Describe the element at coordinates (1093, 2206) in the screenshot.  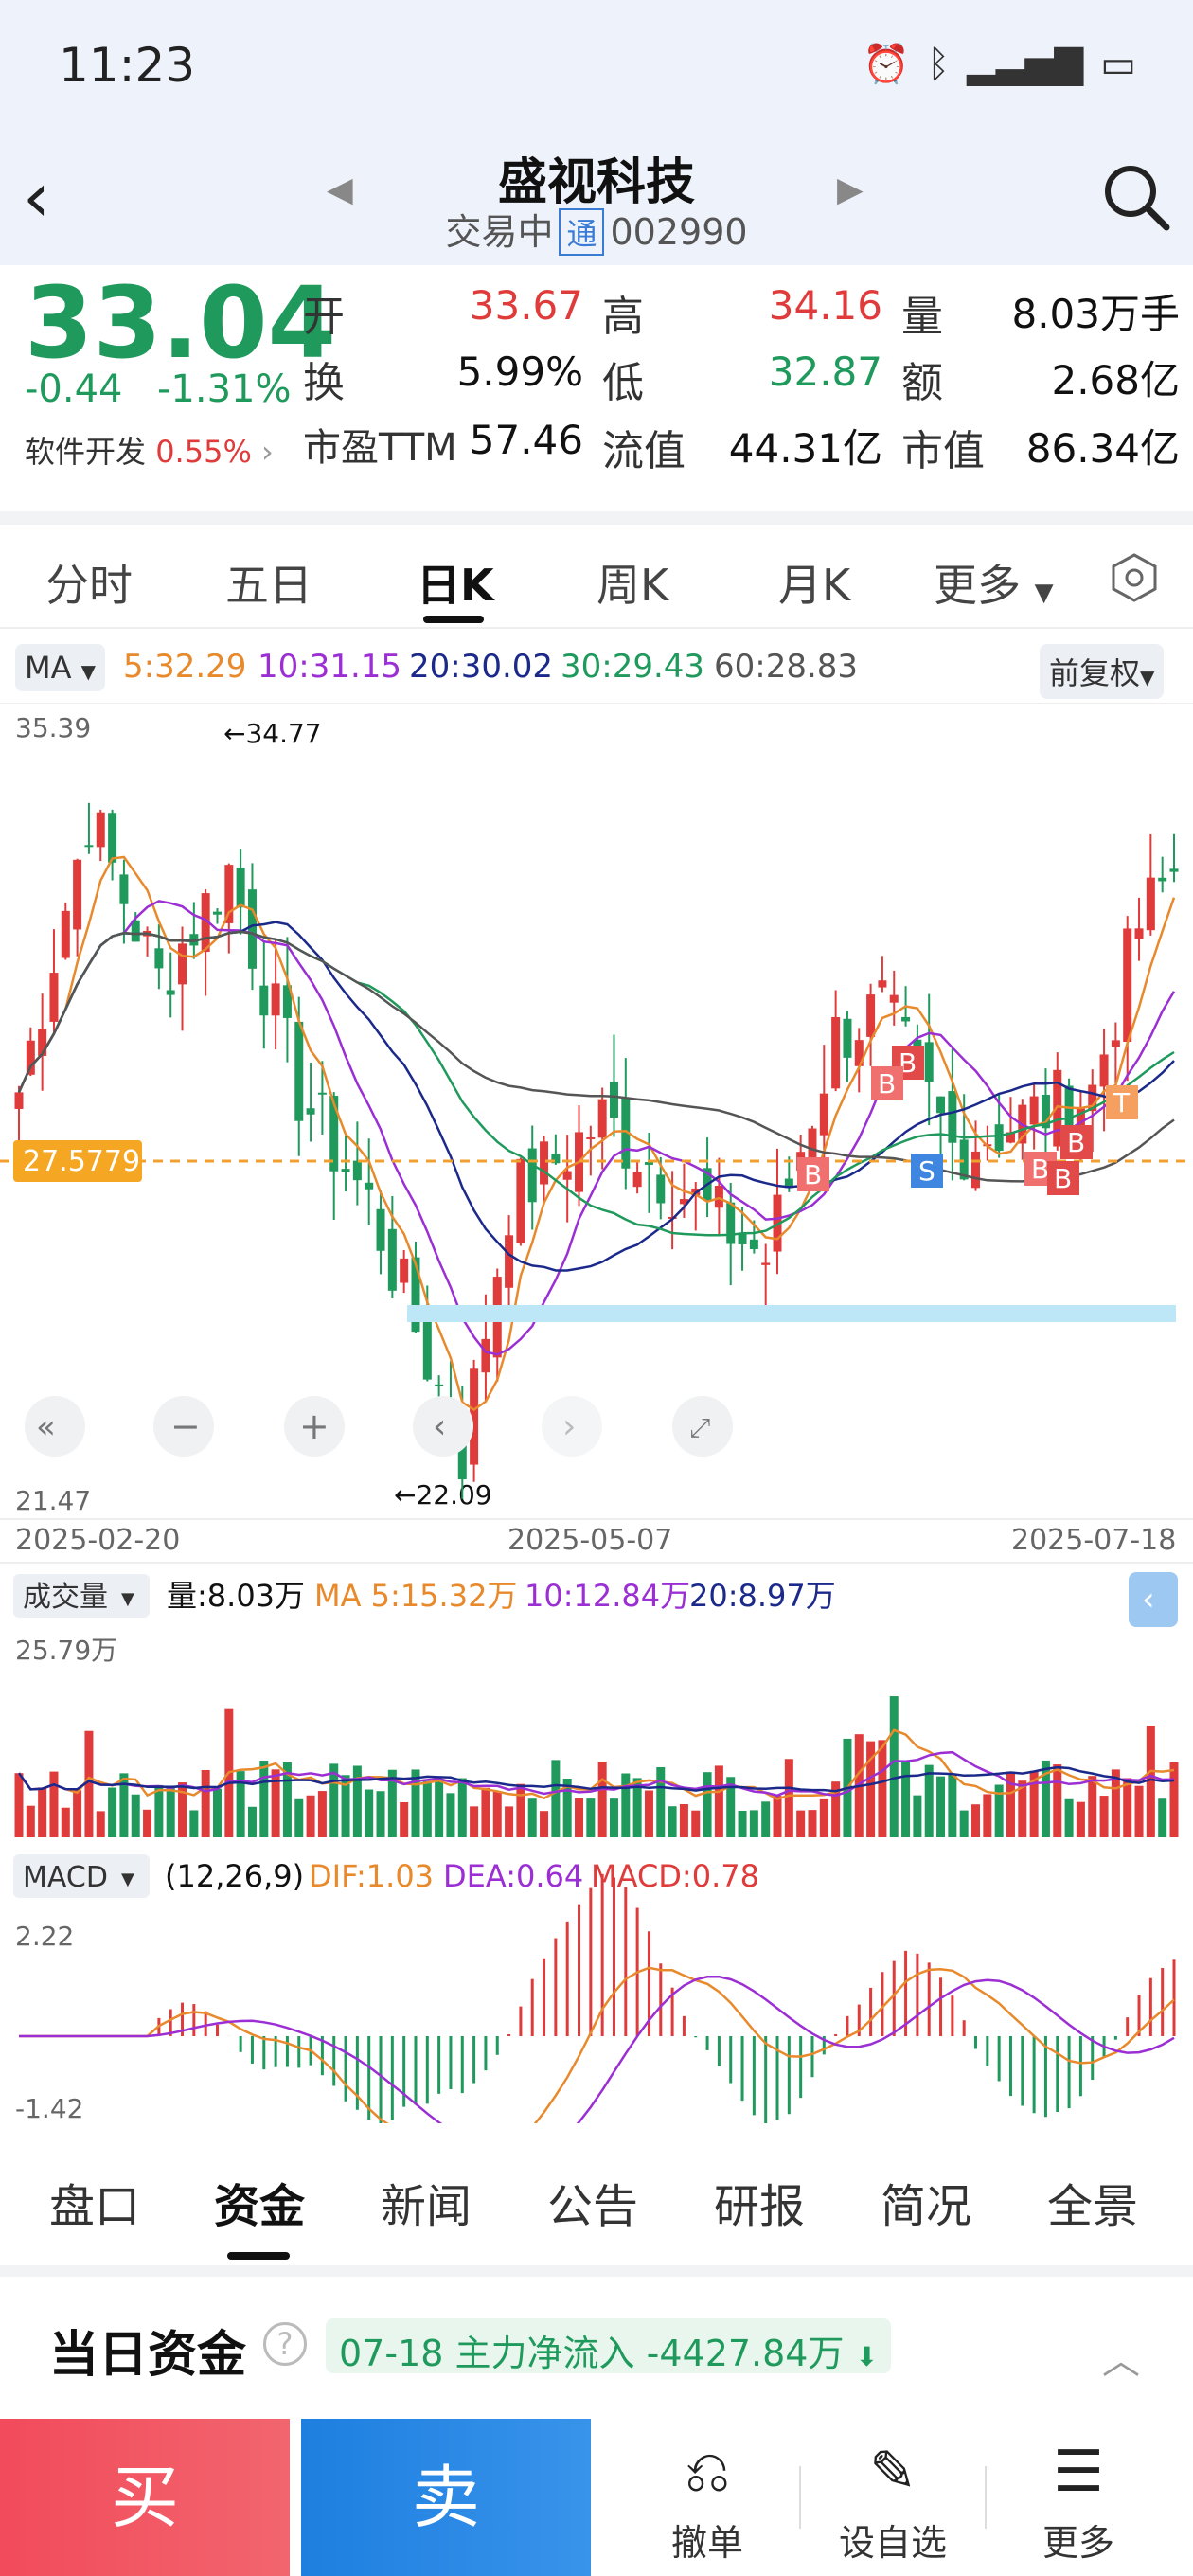
I see `tab-overview: 全景` at that location.